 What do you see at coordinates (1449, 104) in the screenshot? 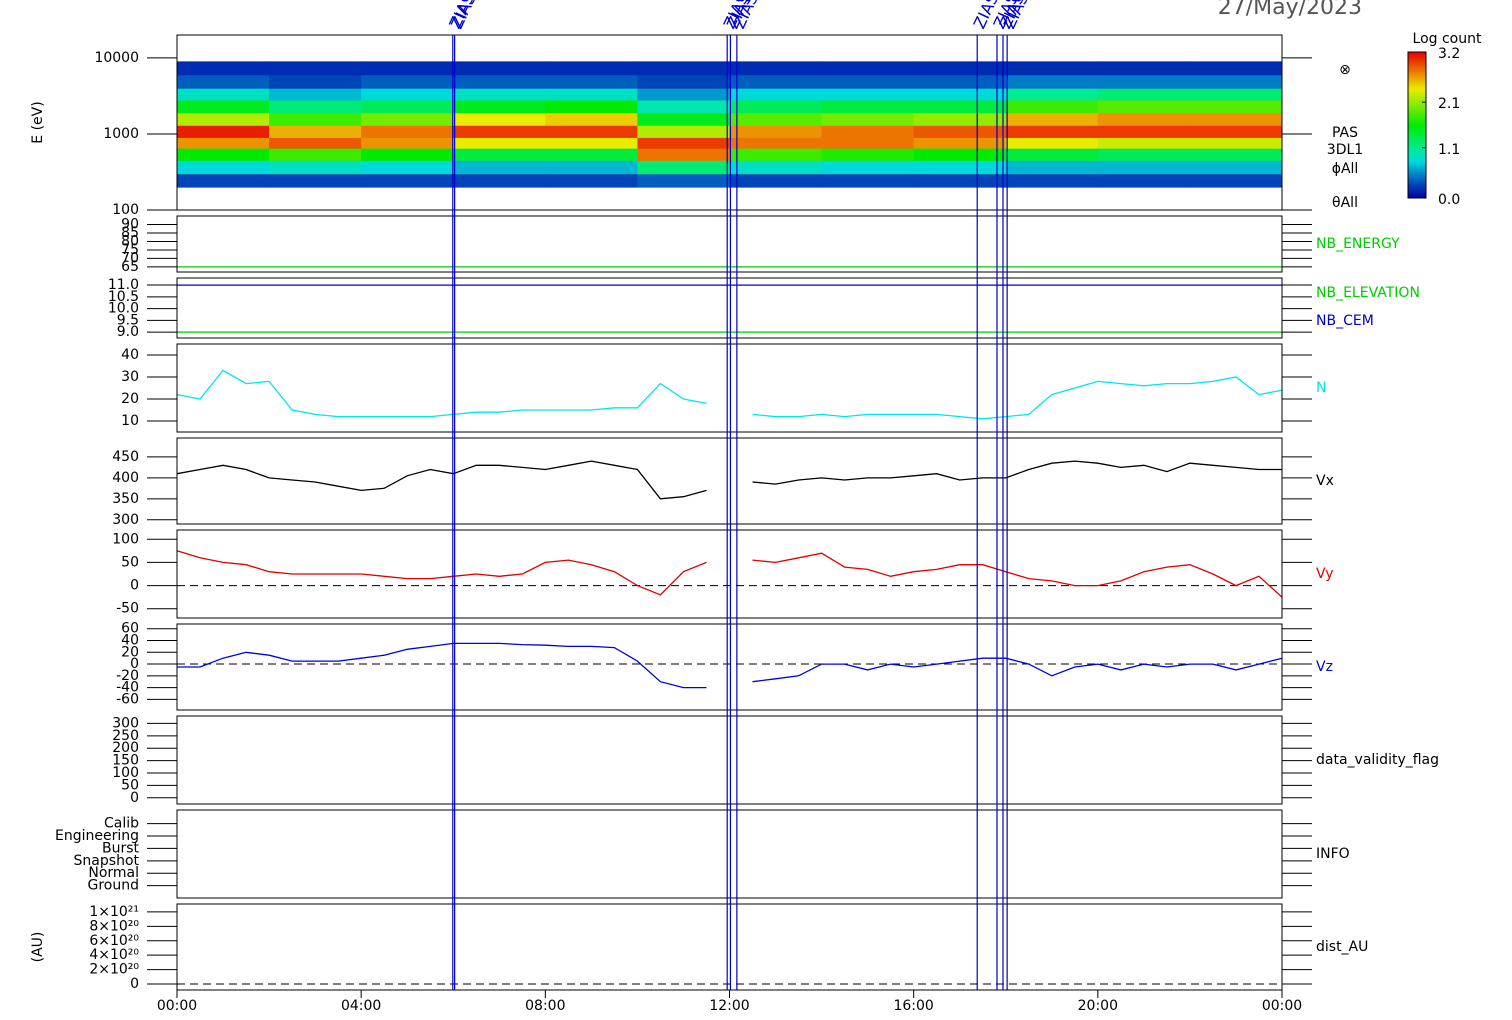
I see `colorbar-tick-label: 2.1` at bounding box center [1449, 104].